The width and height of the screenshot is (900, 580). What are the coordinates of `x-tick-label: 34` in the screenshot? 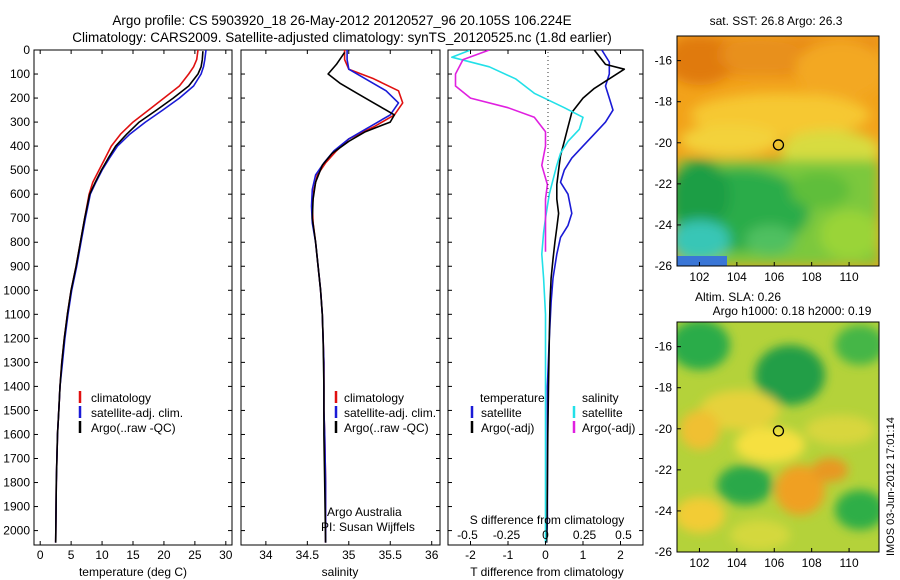 It's located at (266, 555).